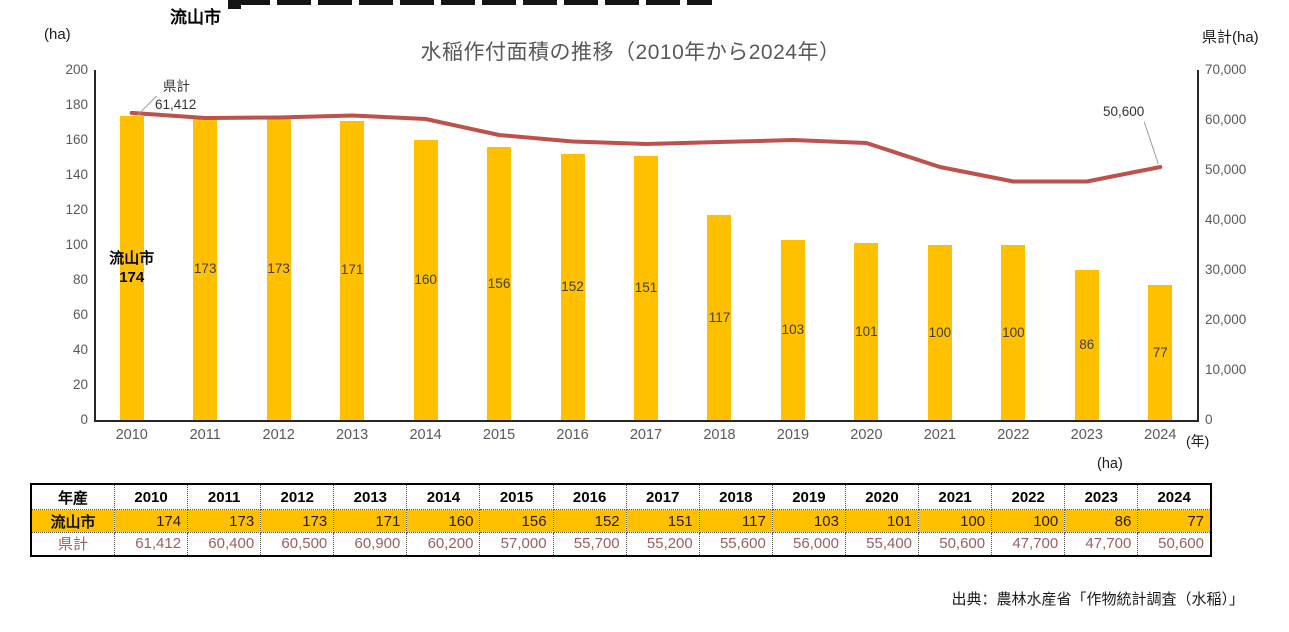 The height and width of the screenshot is (632, 1289). What do you see at coordinates (425, 280) in the screenshot?
I see `bar-2014` at bounding box center [425, 280].